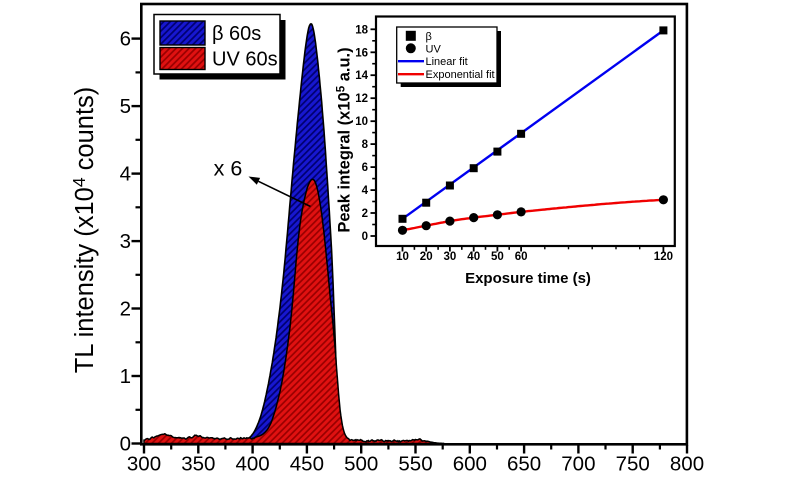 Image resolution: width=799 pixels, height=485 pixels. Describe the element at coordinates (633, 464) in the screenshot. I see `svg-text: 750` at that location.